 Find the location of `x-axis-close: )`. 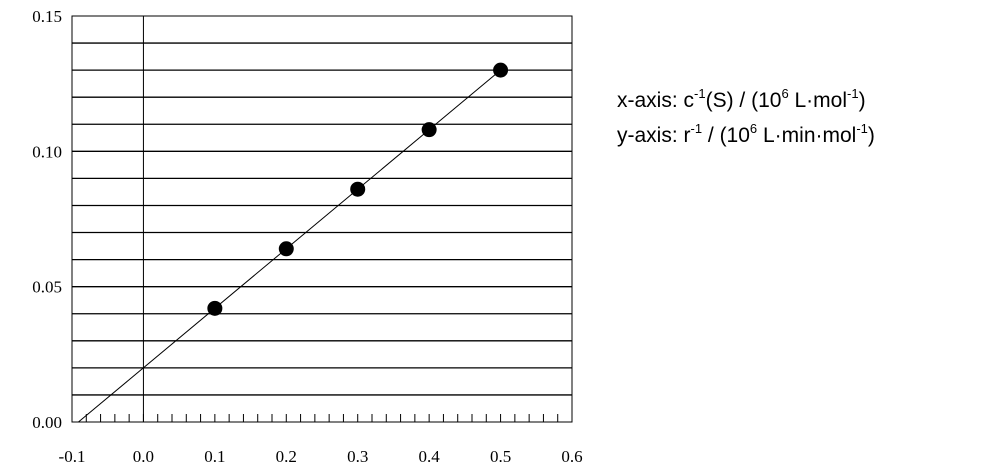

x-axis-close: ) is located at coordinates (862, 100).